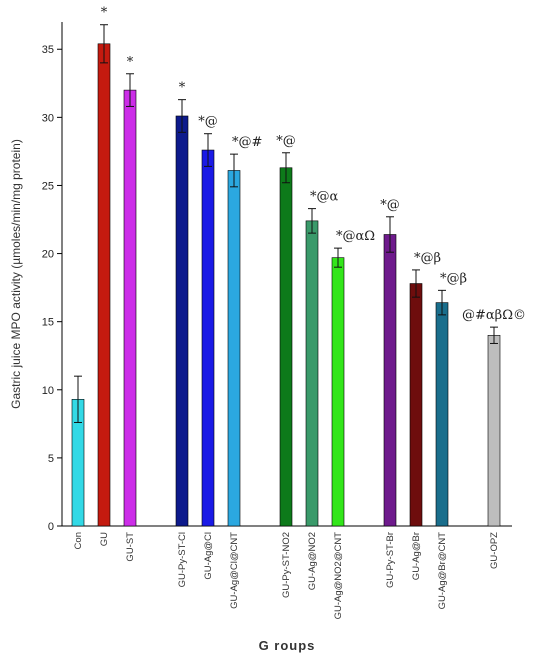 The width and height of the screenshot is (550, 663). What do you see at coordinates (51, 459) in the screenshot?
I see `y-tick-label: 5` at bounding box center [51, 459].